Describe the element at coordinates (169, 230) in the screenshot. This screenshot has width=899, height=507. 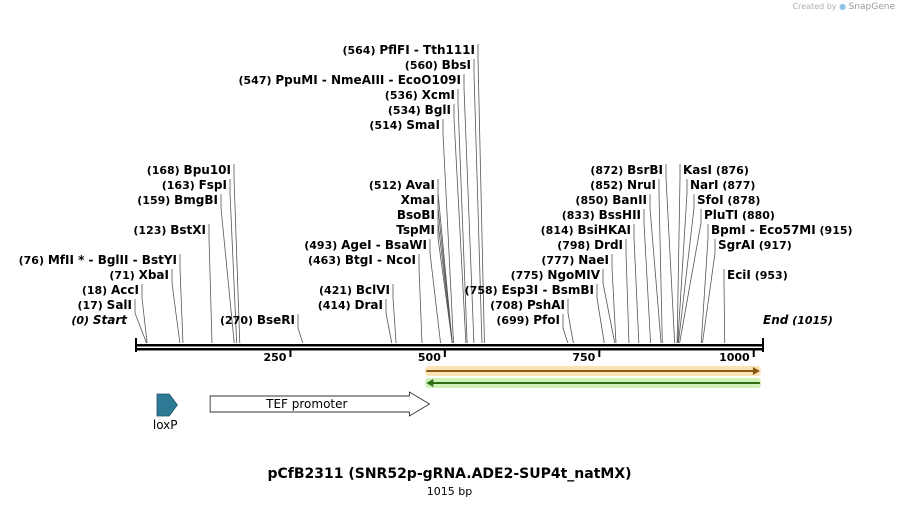
I see `site-label: (123) BstXI` at that location.